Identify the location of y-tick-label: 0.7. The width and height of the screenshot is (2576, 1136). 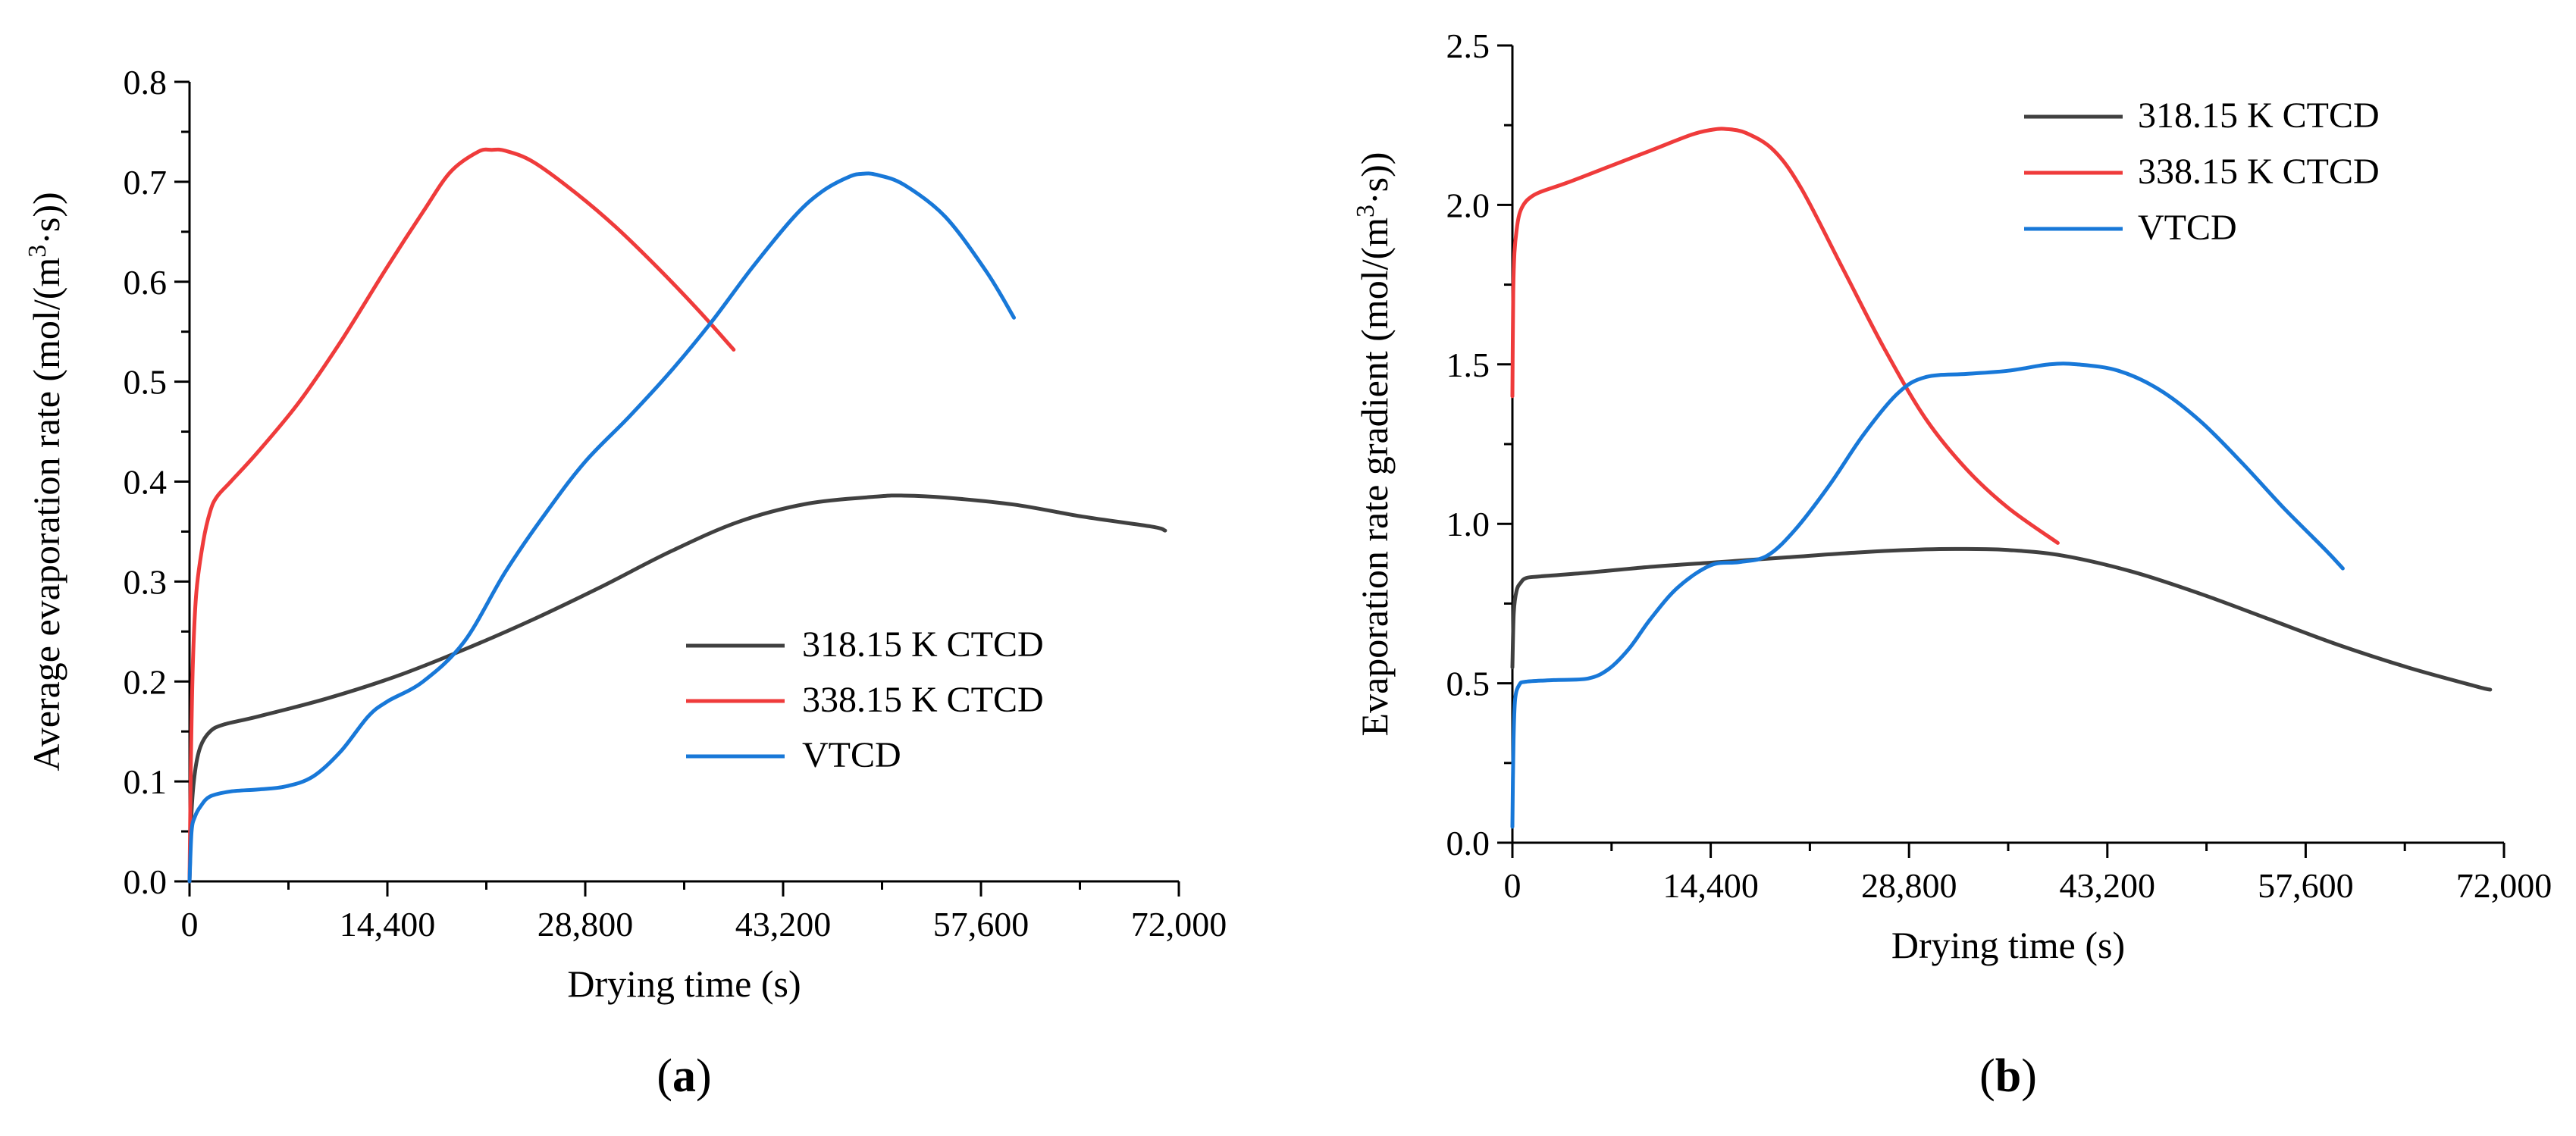
(146, 182).